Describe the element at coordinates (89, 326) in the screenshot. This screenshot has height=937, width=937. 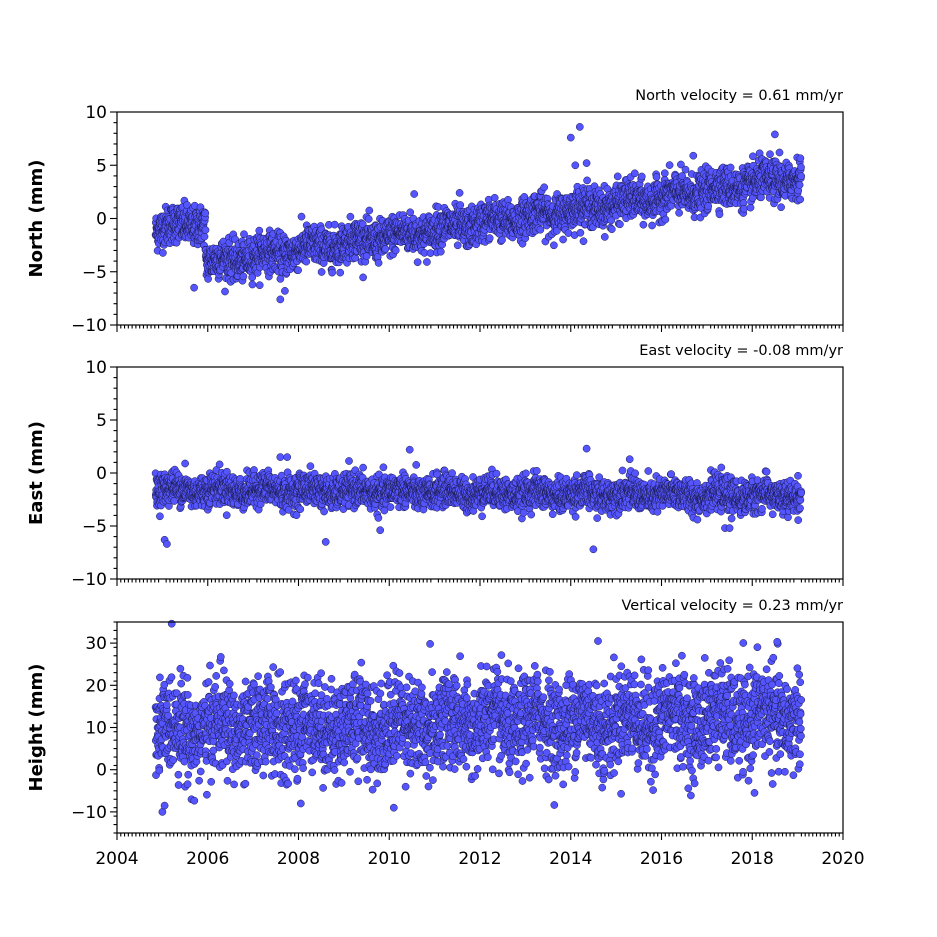
I see `north-ytick-label: −10` at that location.